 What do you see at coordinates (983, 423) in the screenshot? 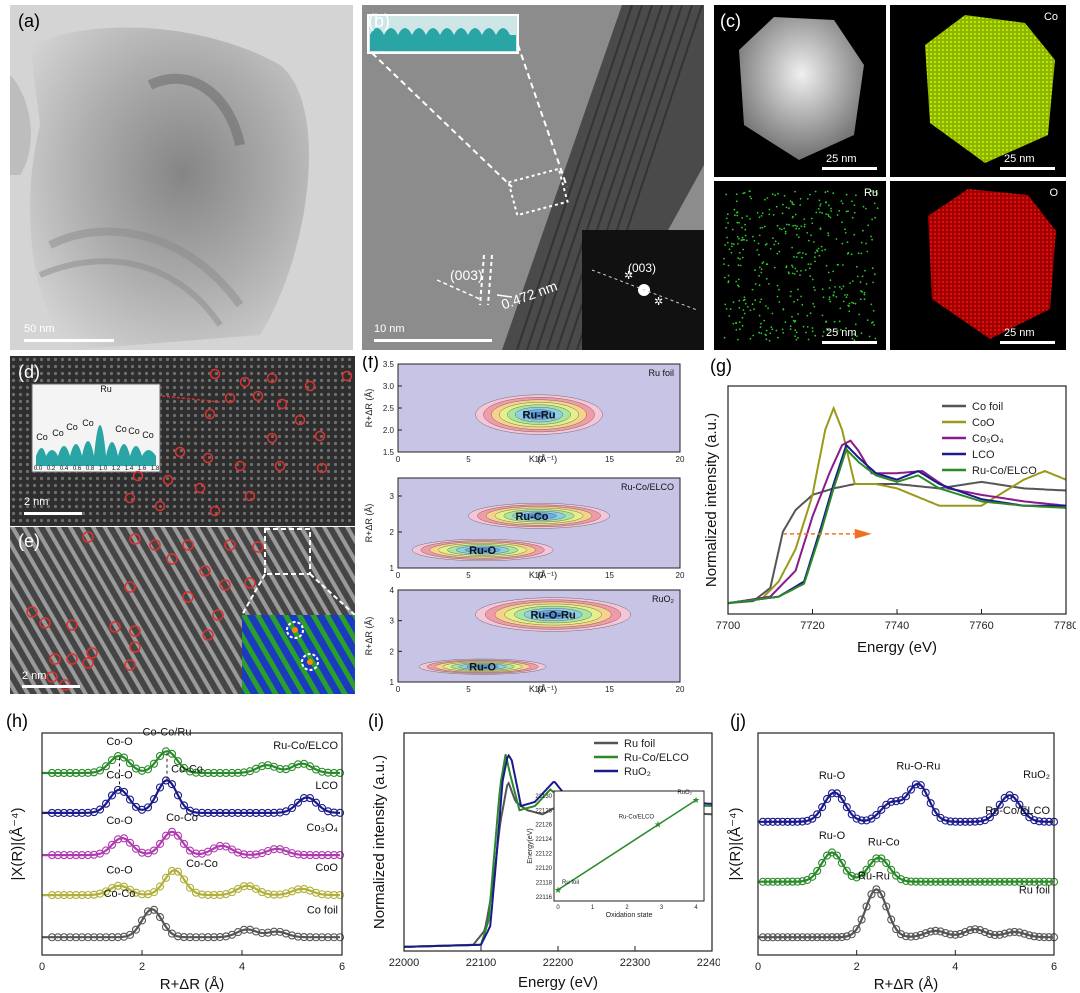
I see `legend-label: CoO` at bounding box center [983, 423].